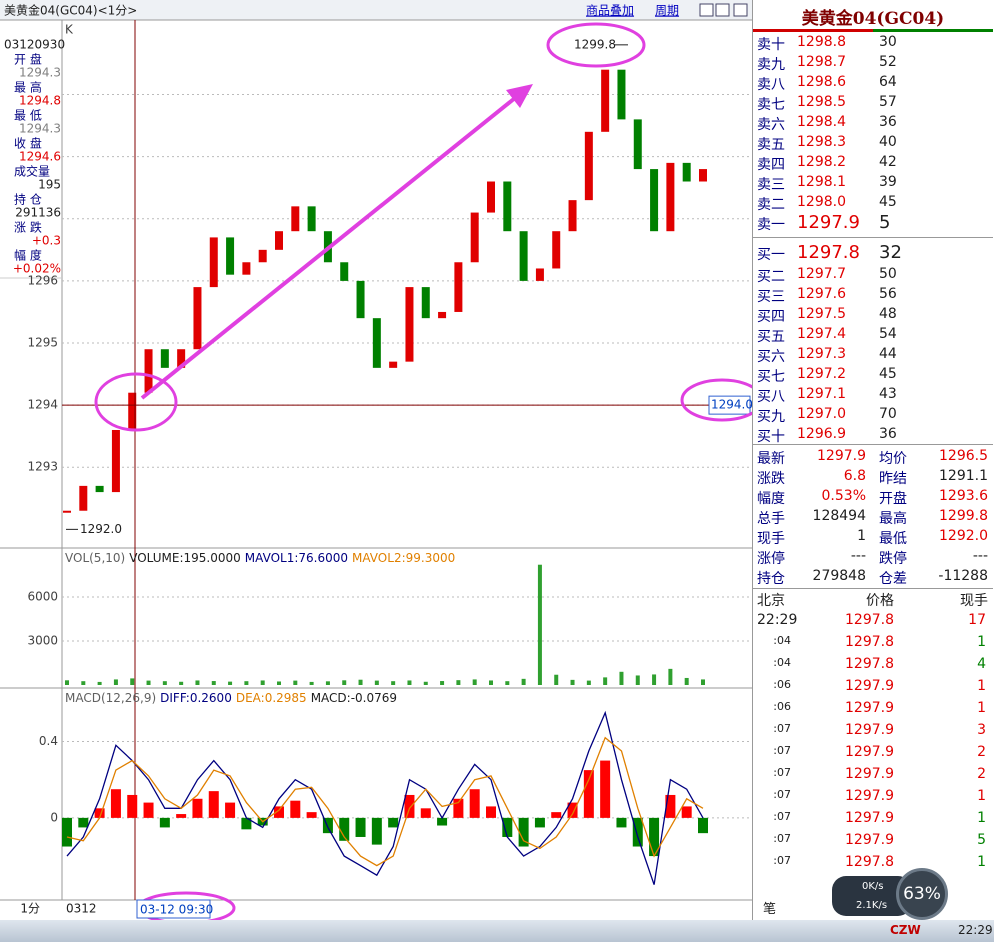  What do you see at coordinates (980, 556) in the screenshot?
I see `stat-value: ---` at bounding box center [980, 556].